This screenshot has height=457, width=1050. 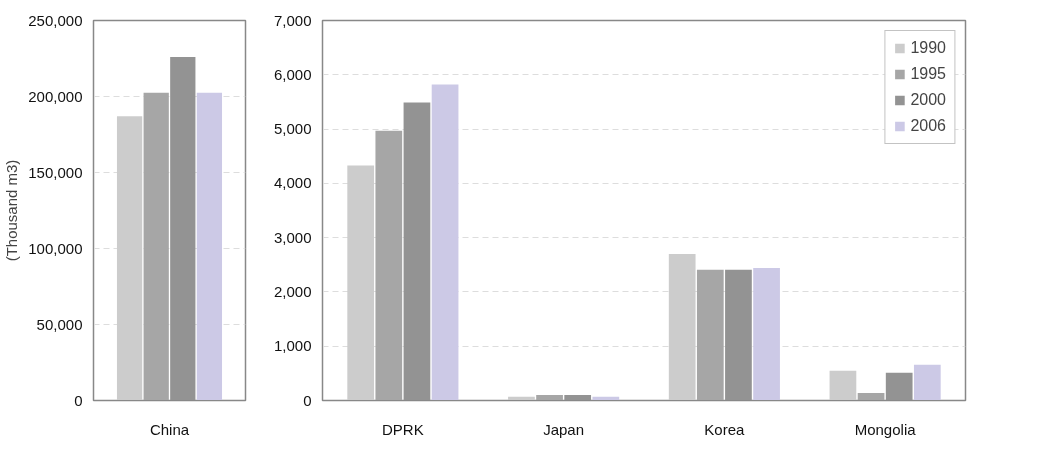 I want to click on x-tick-label: Mongolia, so click(x=885, y=429).